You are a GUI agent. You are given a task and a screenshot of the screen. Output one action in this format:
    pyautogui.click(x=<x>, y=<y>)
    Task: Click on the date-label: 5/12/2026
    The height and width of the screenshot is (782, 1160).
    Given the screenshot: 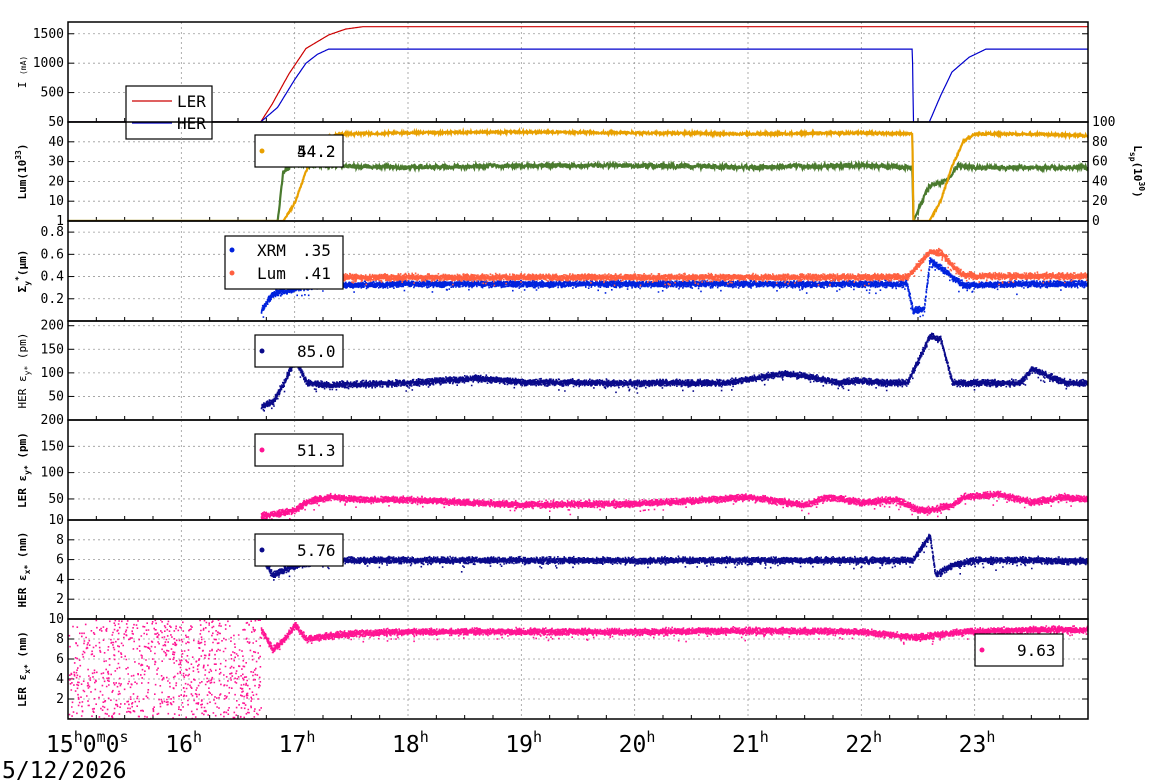 What is the action you would take?
    pyautogui.click(x=64, y=770)
    